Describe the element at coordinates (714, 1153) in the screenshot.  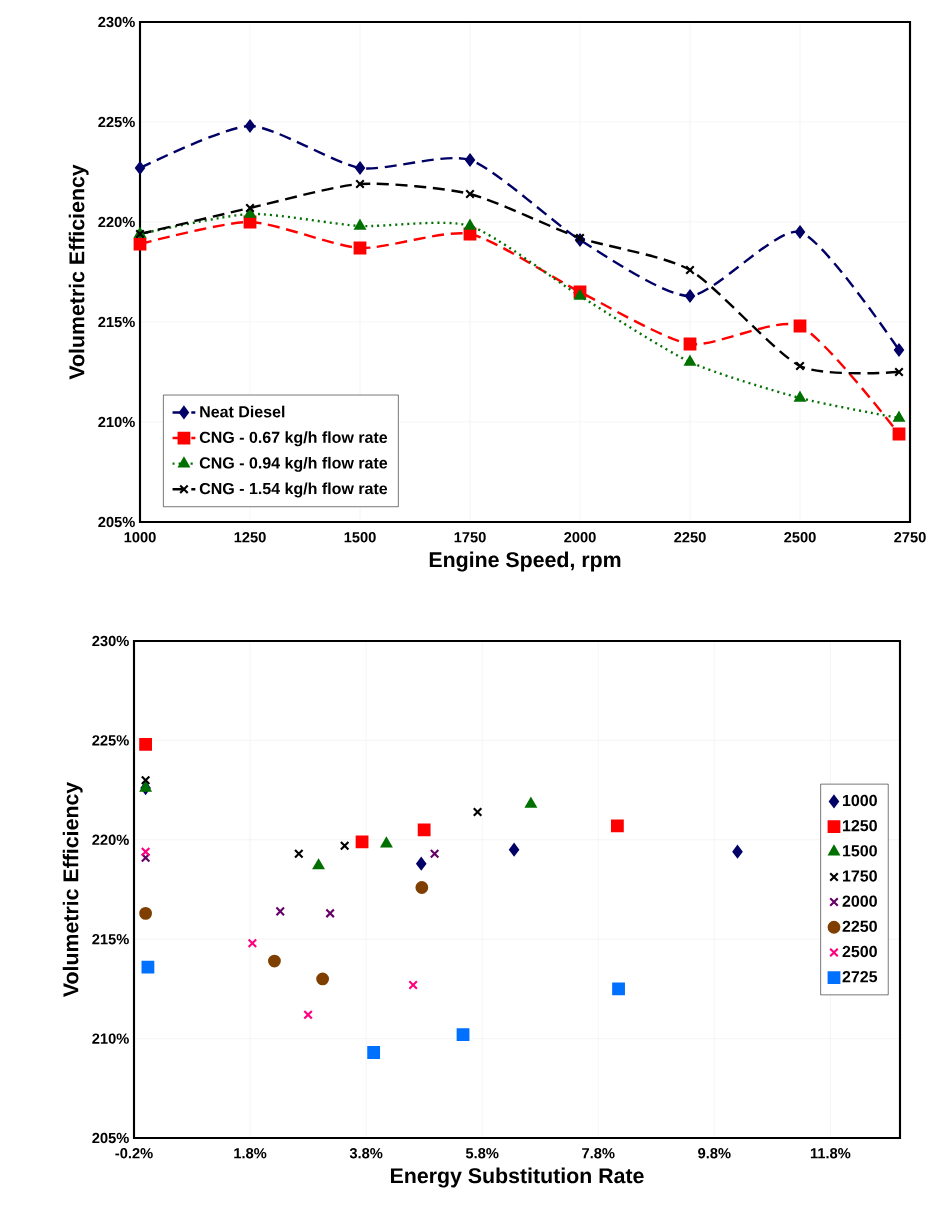
I see `x-tick-label: 9.8%` at that location.